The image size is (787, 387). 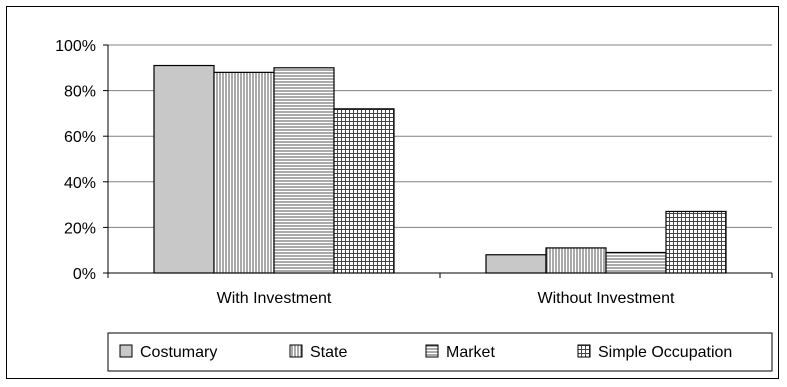 I want to click on legend-label: Market, so click(x=470, y=352).